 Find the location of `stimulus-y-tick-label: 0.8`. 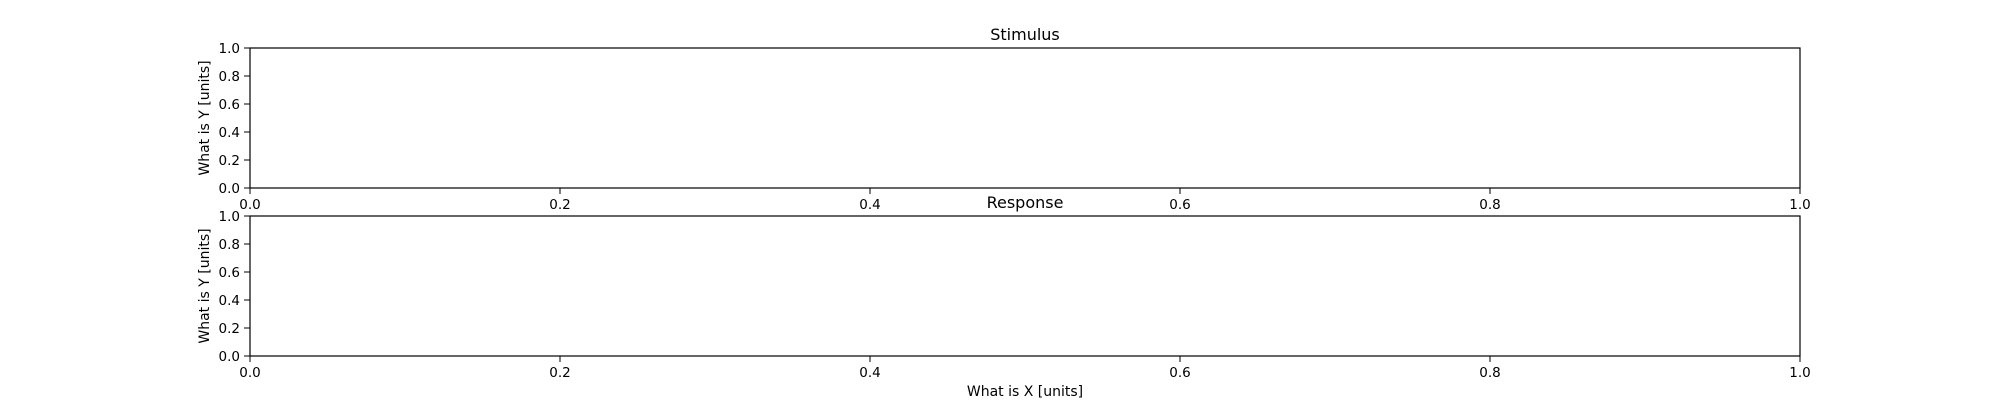

stimulus-y-tick-label: 0.8 is located at coordinates (229, 77).